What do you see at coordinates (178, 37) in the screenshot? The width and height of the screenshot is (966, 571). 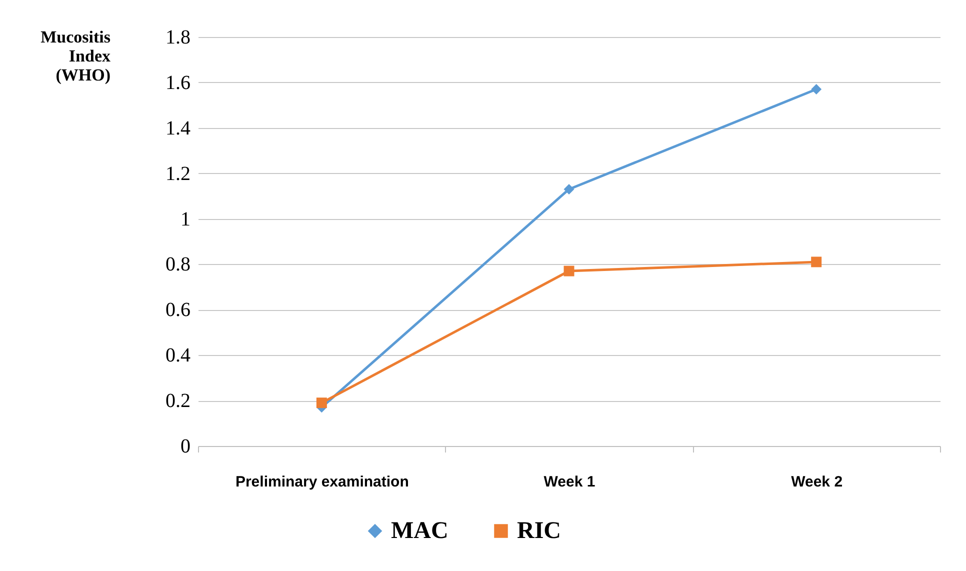 I see `y-tick-label: 1.8` at bounding box center [178, 37].